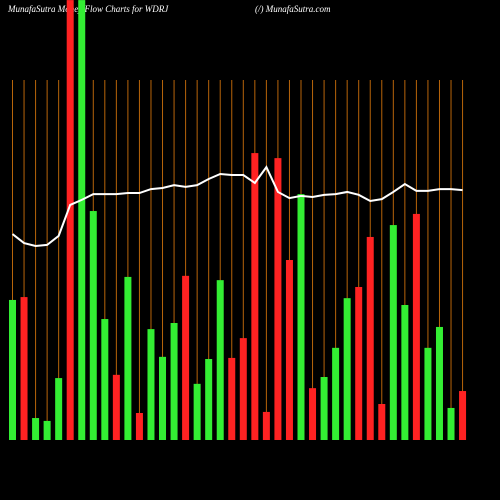 The image size is (500, 500). I want to click on line, so click(237, 206).